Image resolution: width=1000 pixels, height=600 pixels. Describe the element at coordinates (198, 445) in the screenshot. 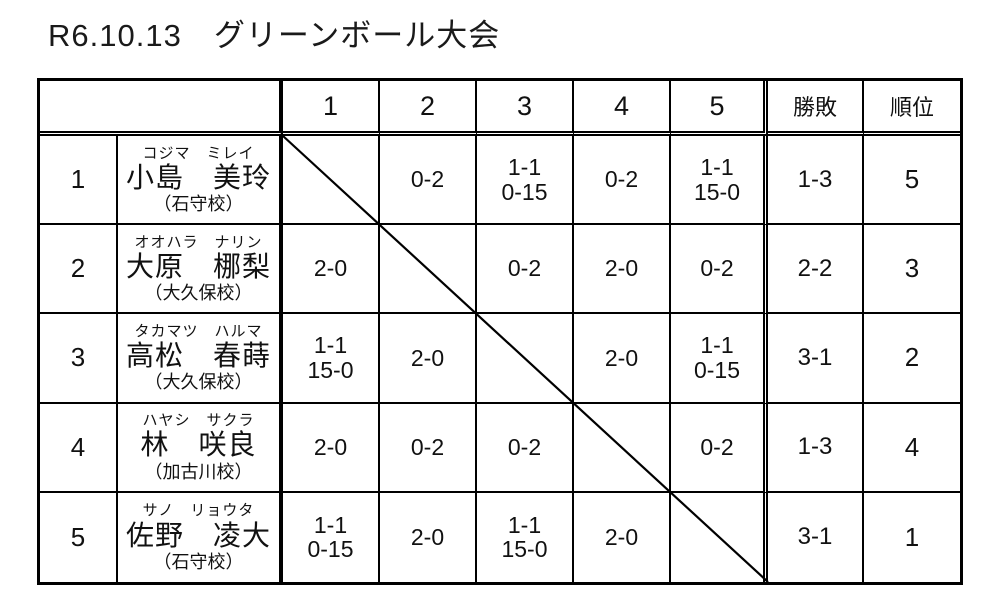

I see `player-name: 林 咲良` at that location.